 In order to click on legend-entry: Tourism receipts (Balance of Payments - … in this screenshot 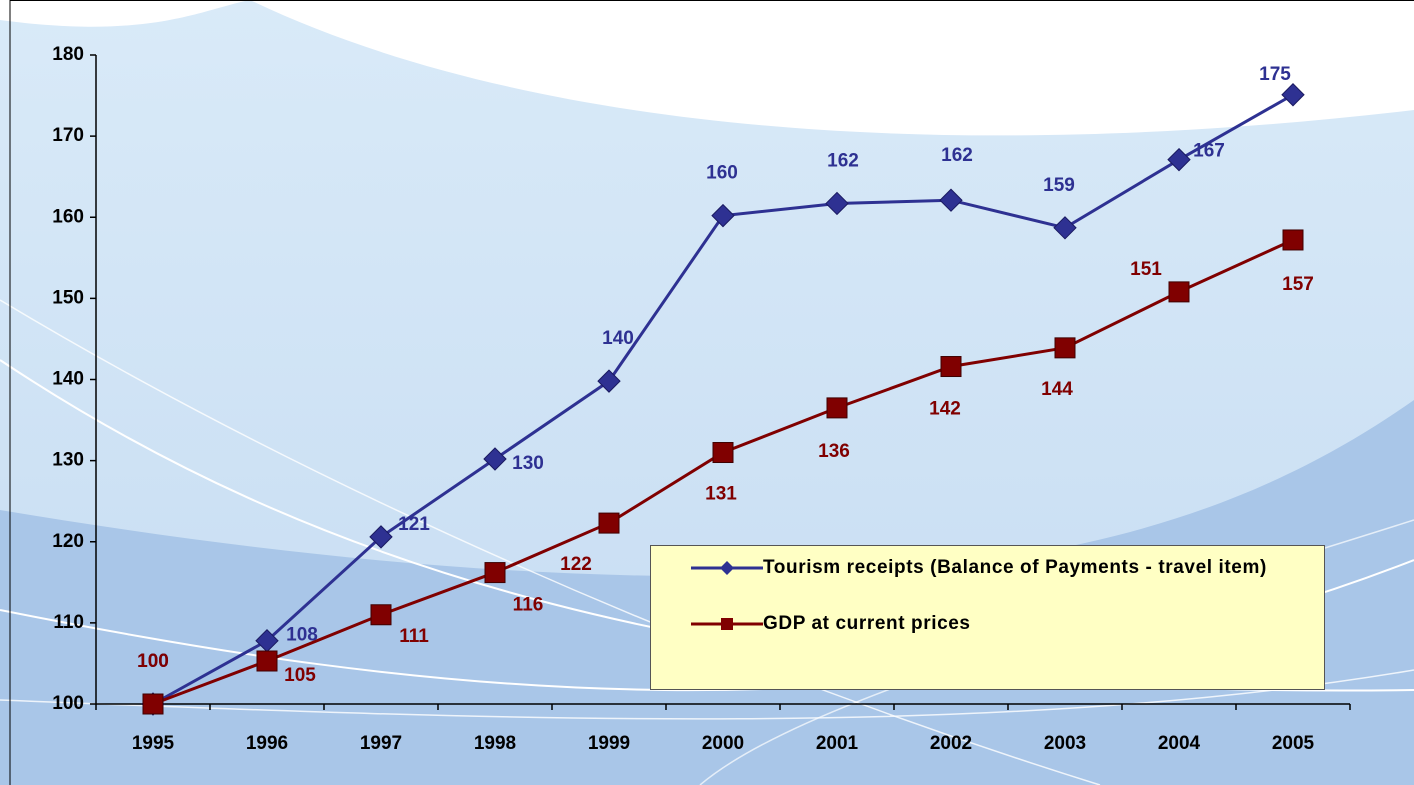, I will do `click(997, 567)`.